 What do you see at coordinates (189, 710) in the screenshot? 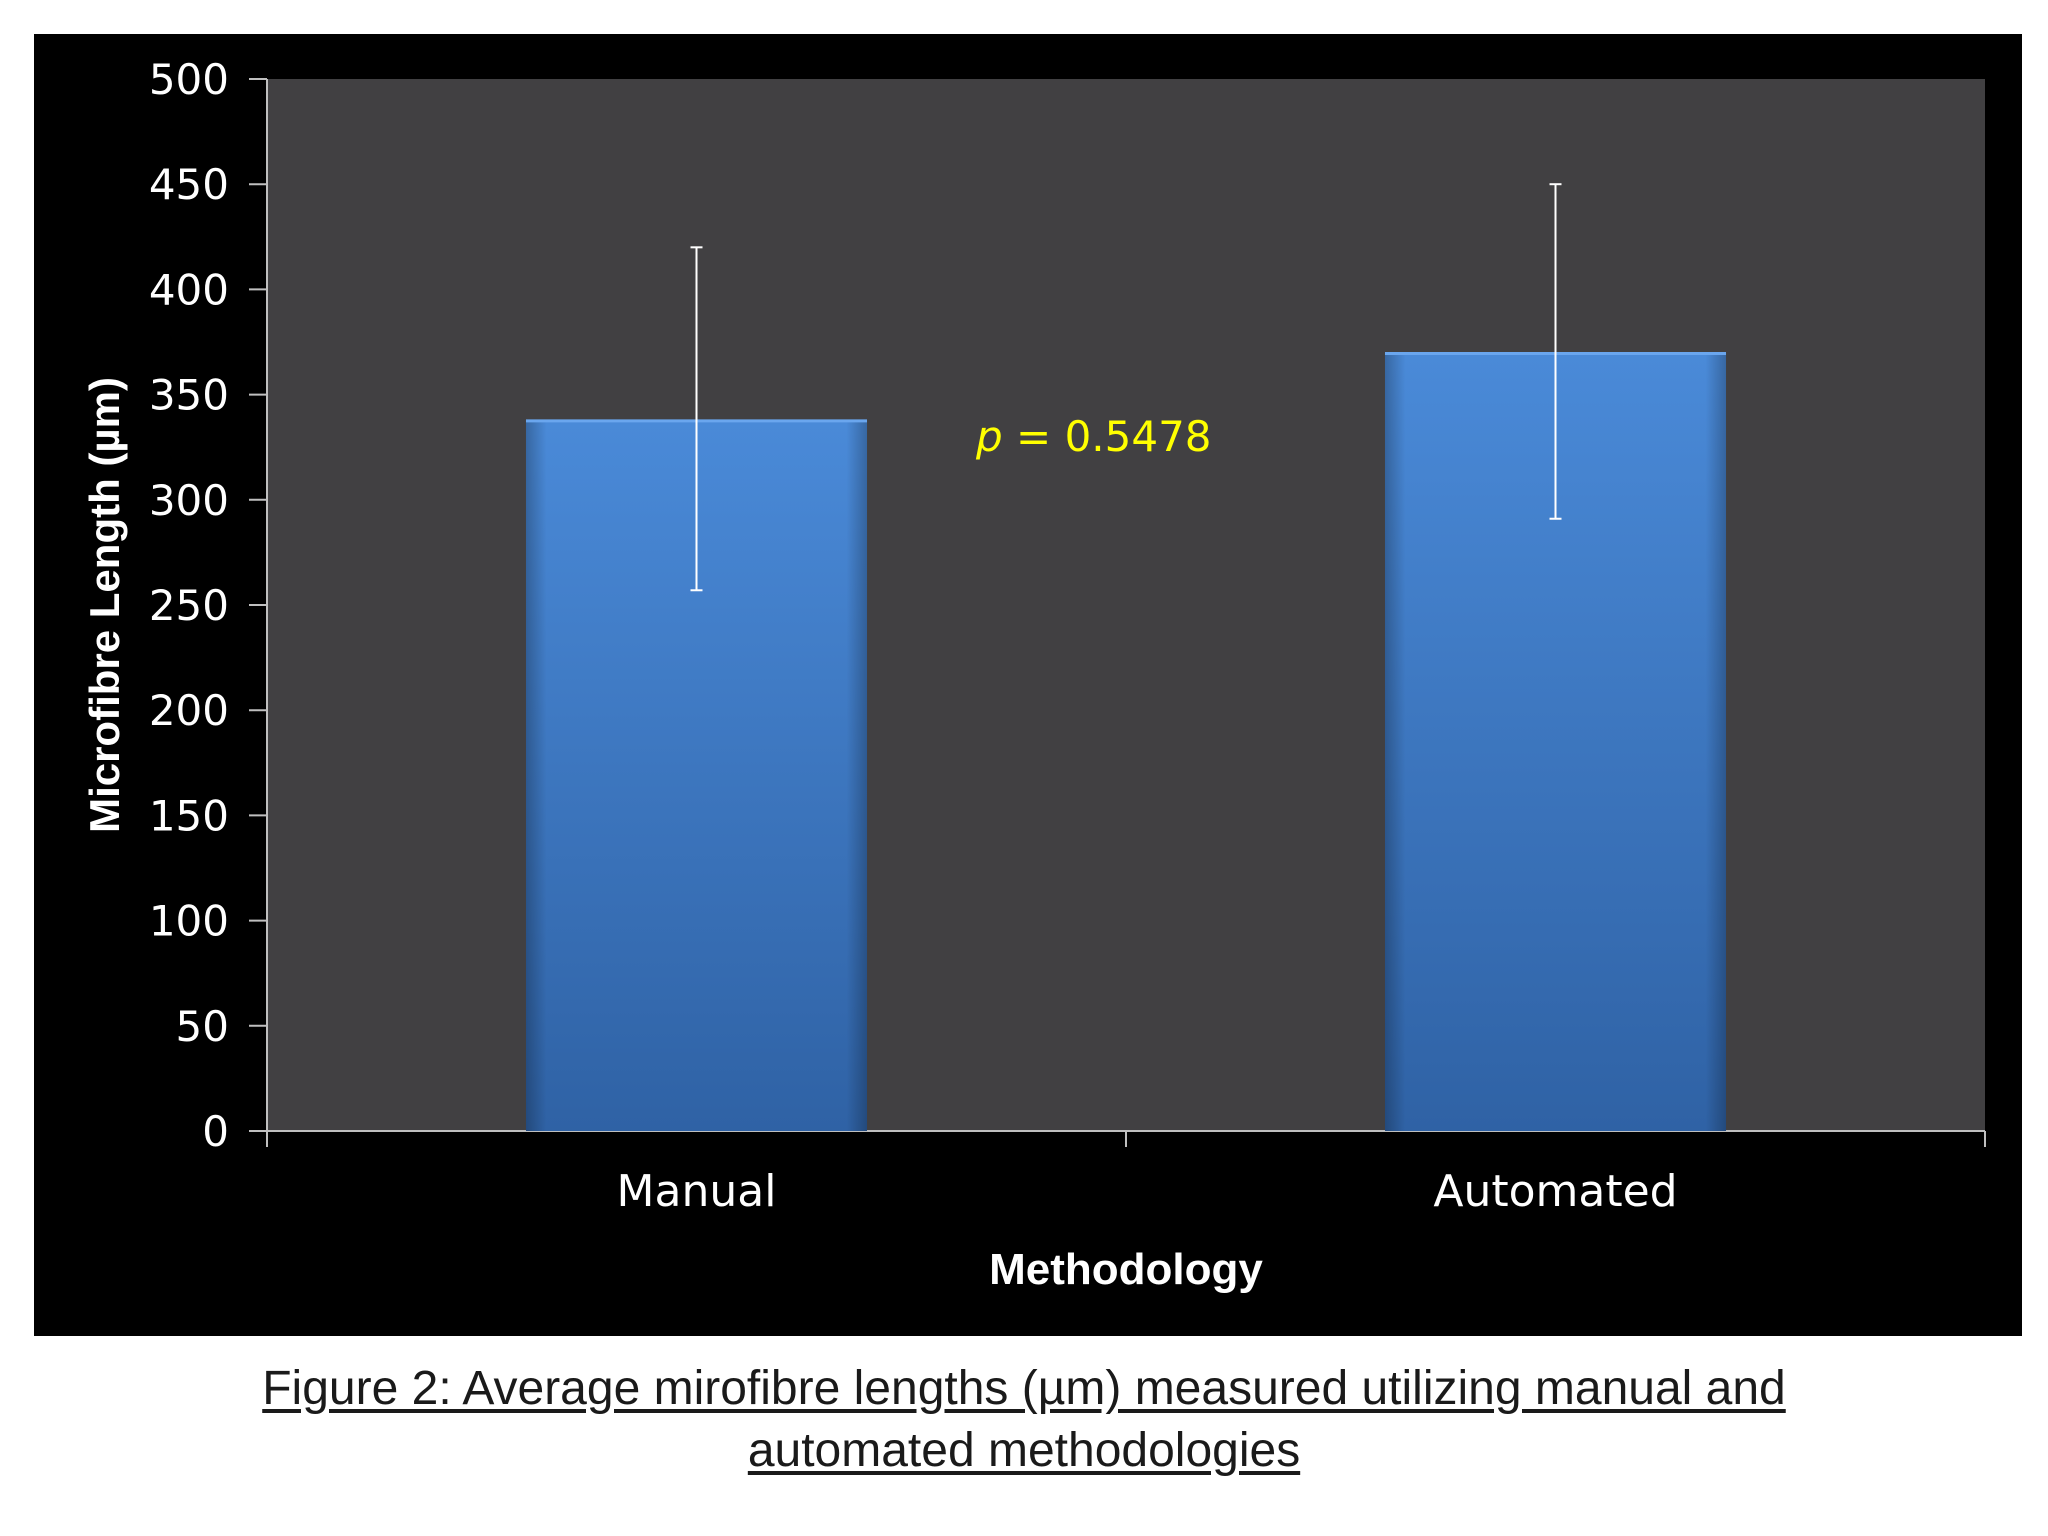
I see `y-tick-label: 200` at bounding box center [189, 710].